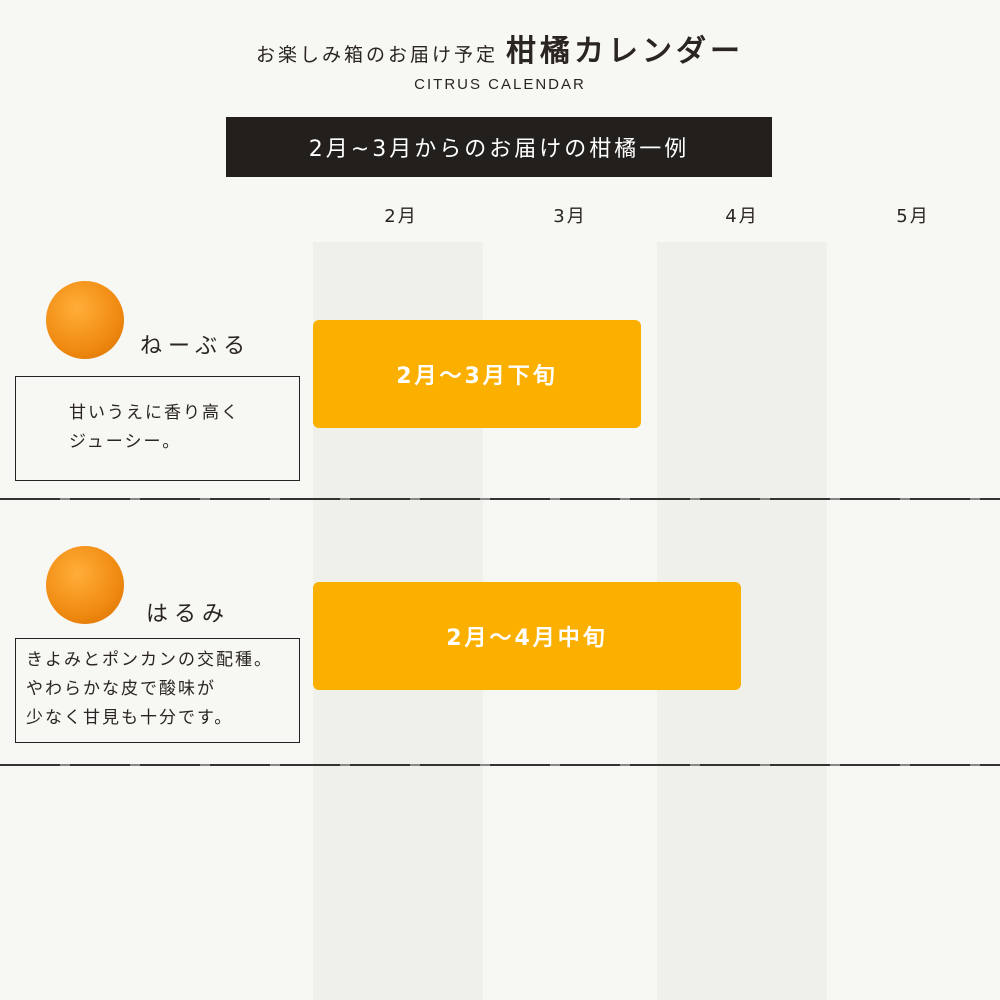 The height and width of the screenshot is (1000, 1000). I want to click on description-line: 甘いうえに香り高く, so click(154, 413).